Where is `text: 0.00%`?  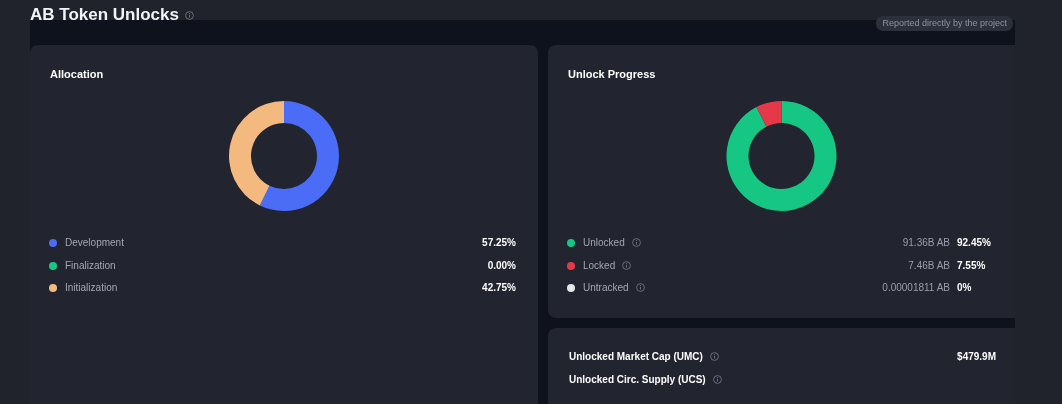 text: 0.00% is located at coordinates (501, 265).